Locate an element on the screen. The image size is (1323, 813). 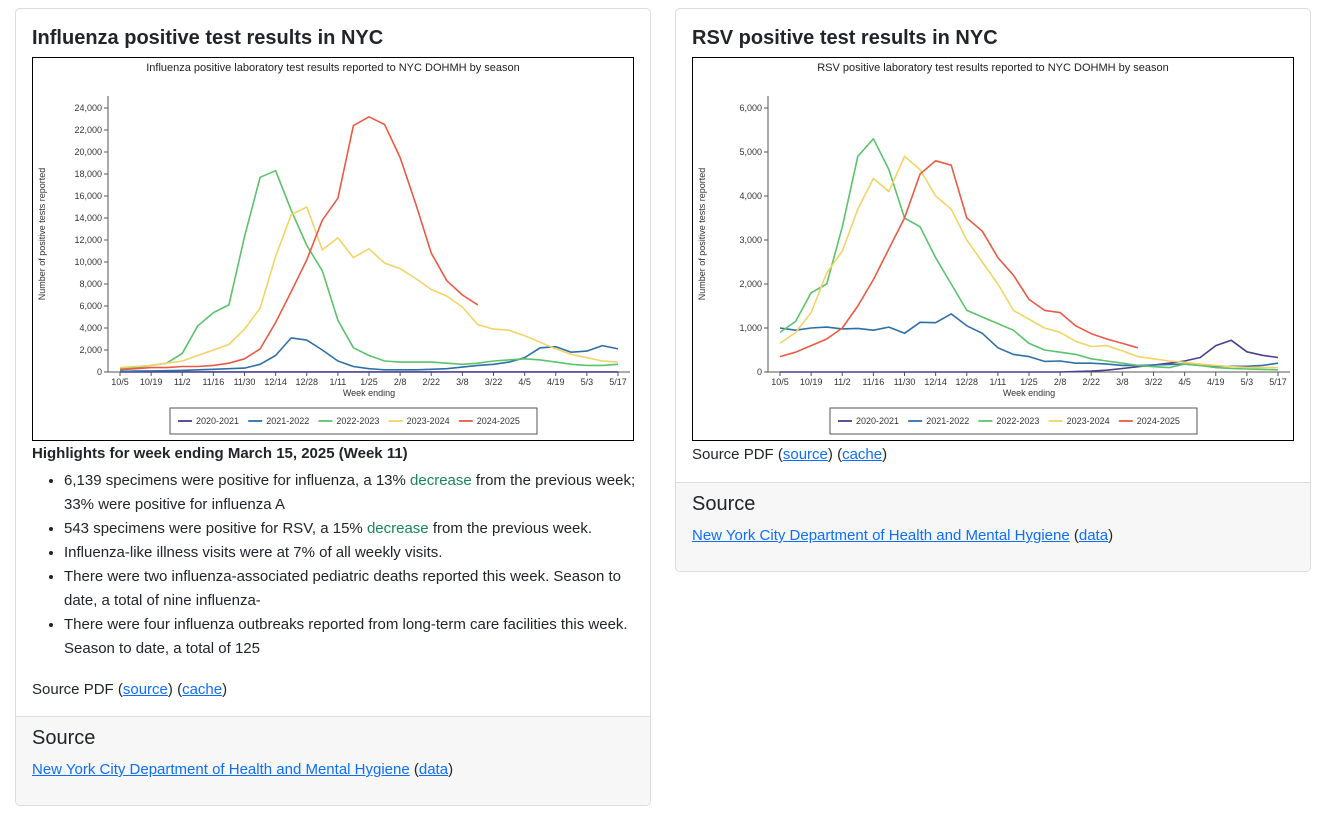
flu-x-tick-label: 2/22 is located at coordinates (431, 382).